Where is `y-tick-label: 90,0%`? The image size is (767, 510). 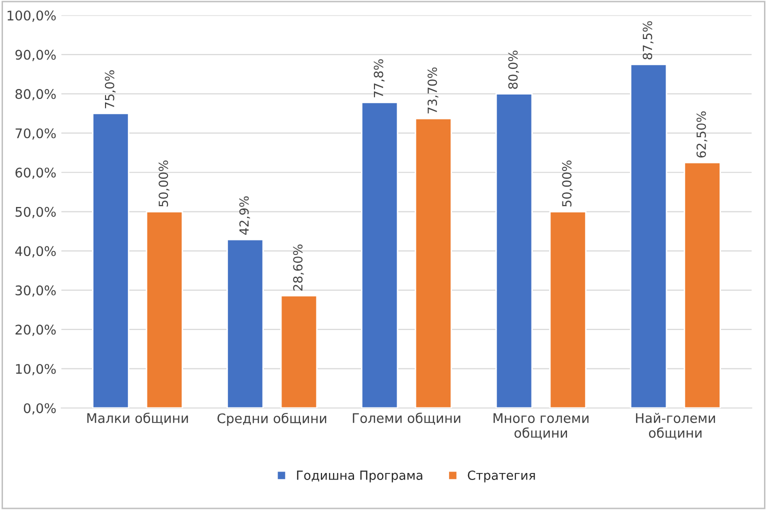
y-tick-label: 90,0% is located at coordinates (35, 56).